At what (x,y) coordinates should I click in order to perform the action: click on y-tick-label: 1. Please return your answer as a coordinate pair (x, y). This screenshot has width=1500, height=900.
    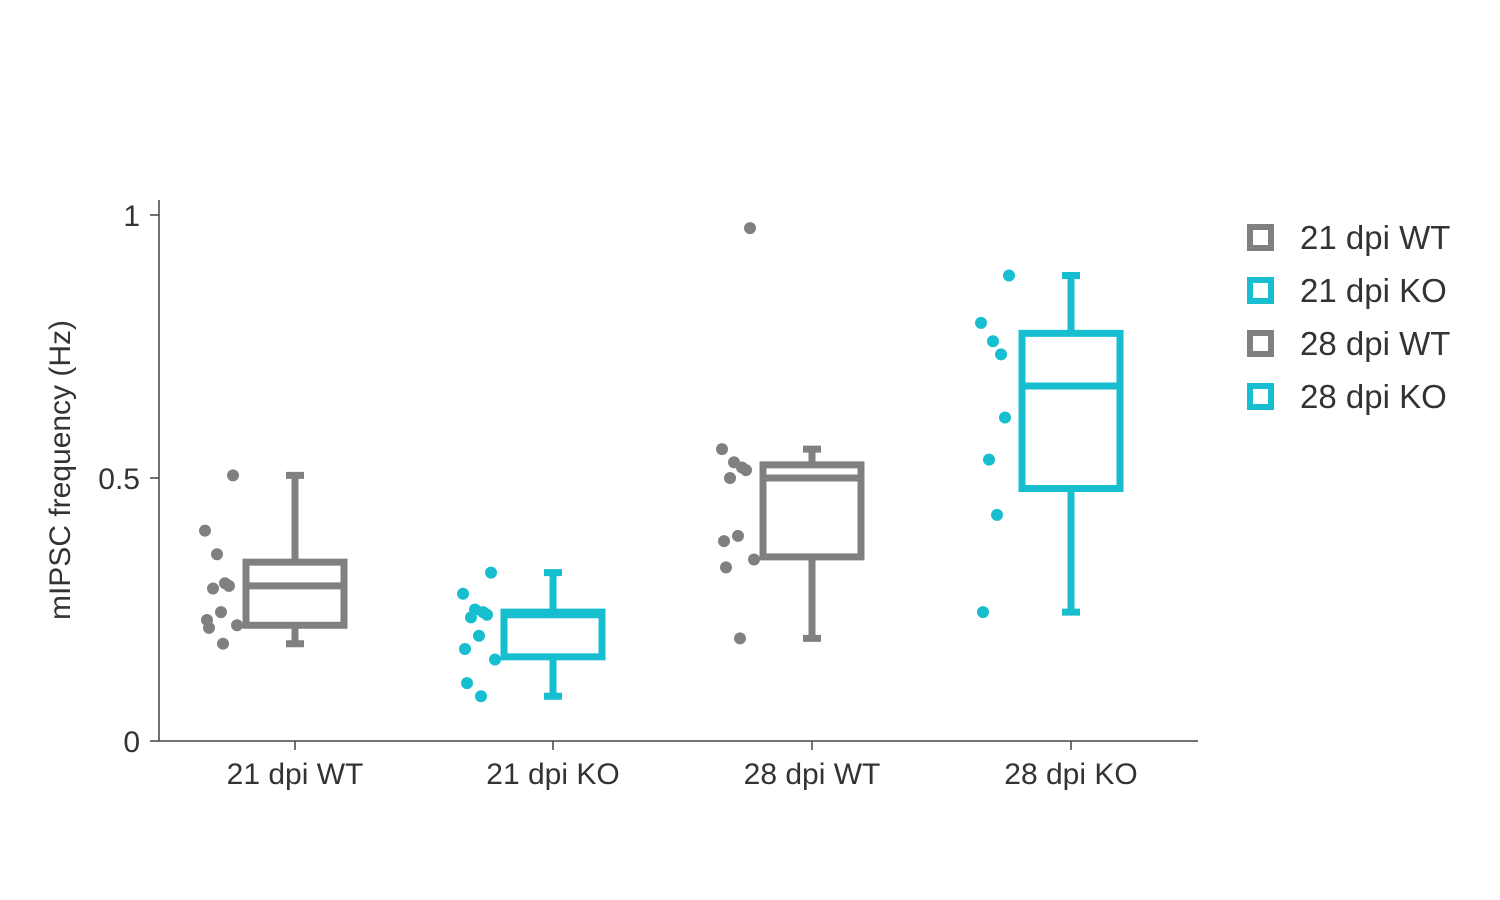
    Looking at the image, I should click on (131, 216).